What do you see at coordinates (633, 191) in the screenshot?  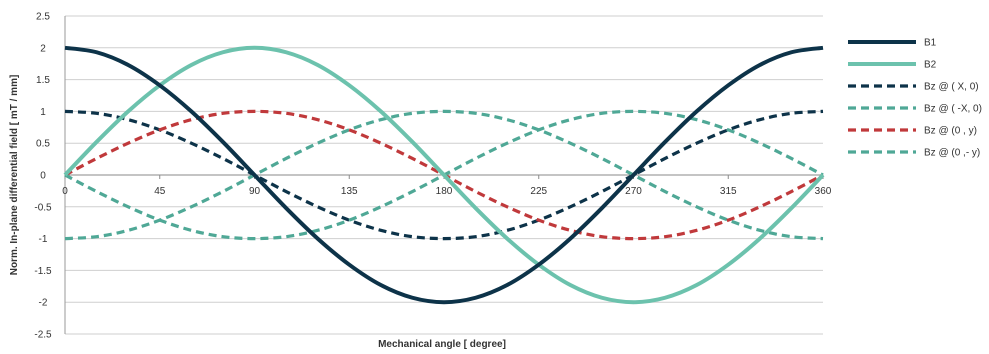 I see `x-tick-label: 270` at bounding box center [633, 191].